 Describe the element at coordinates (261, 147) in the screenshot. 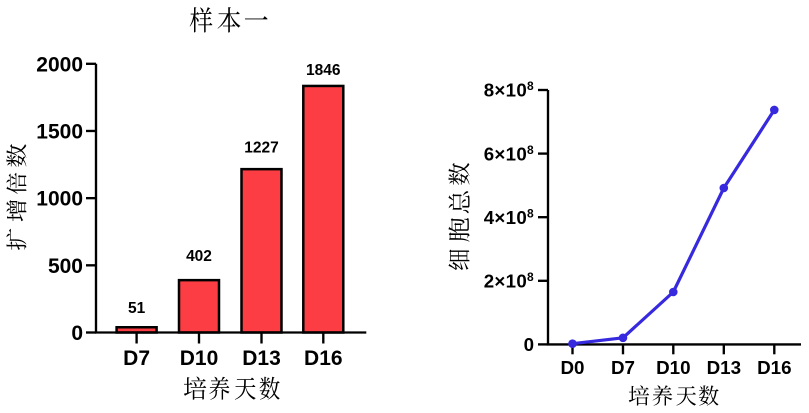

I see `svg-text: 1227` at that location.